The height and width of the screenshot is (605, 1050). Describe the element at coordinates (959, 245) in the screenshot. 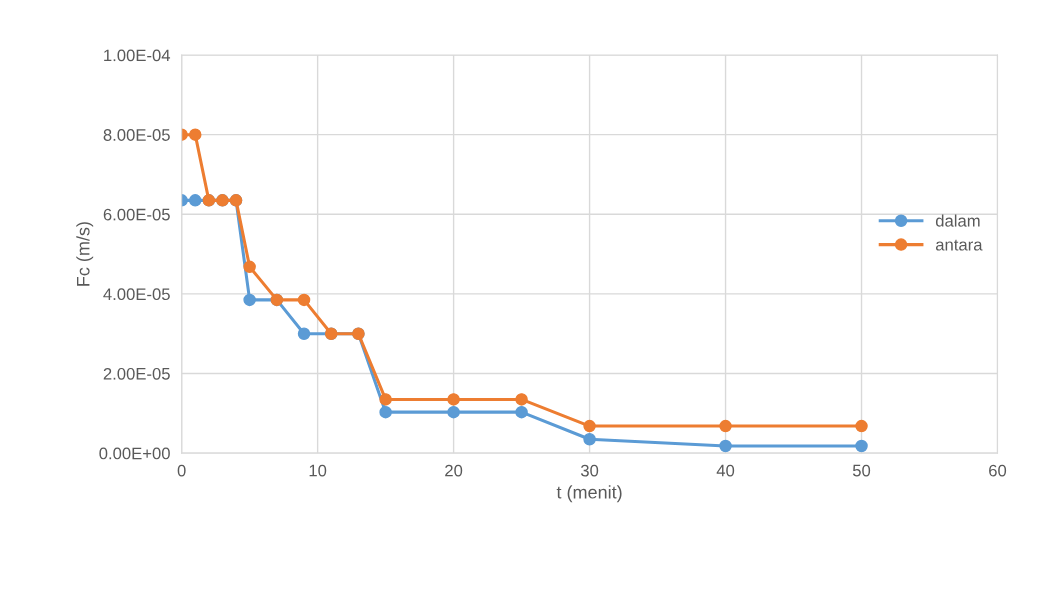

I see `legend-label: antara` at that location.